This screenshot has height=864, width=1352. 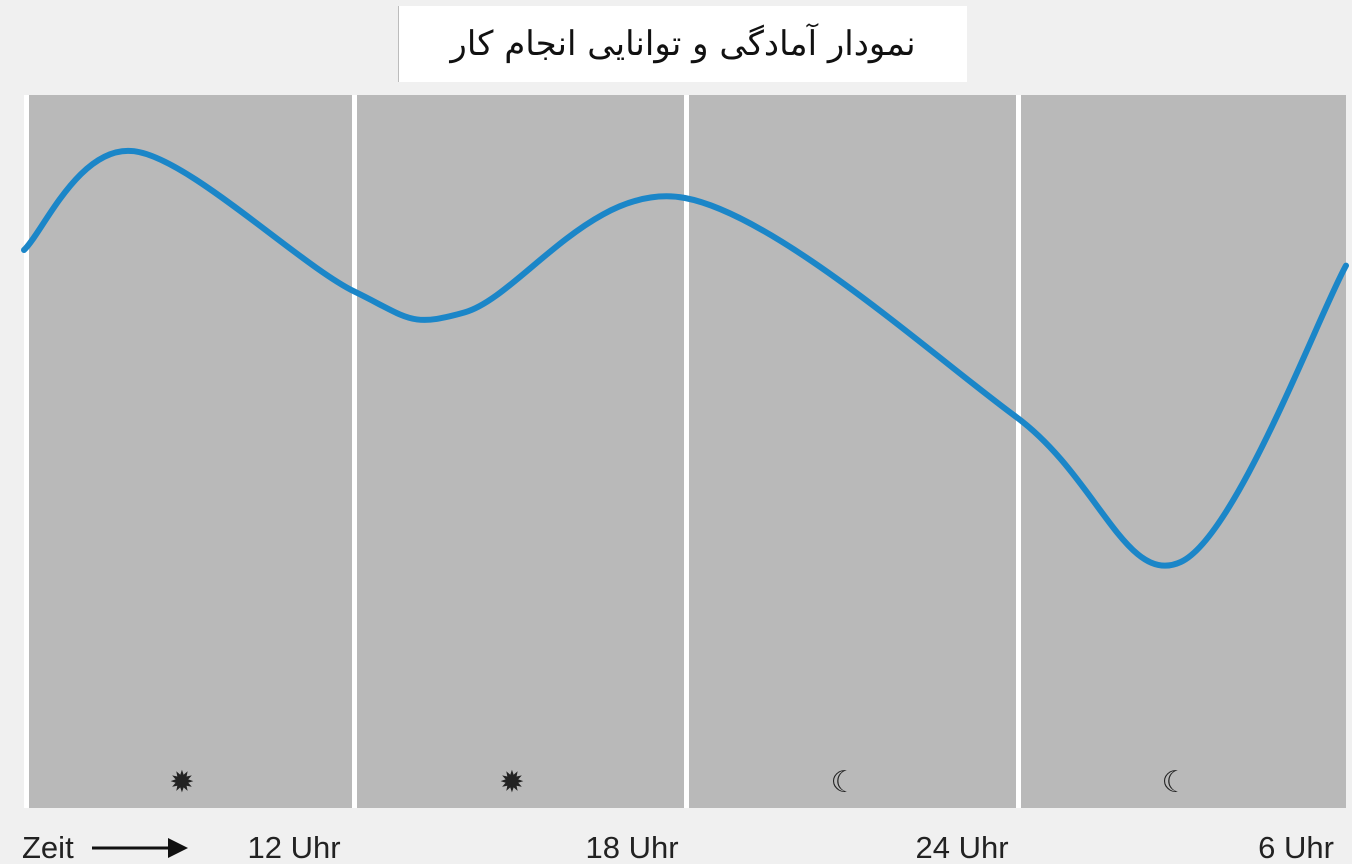 I want to click on time-axis: Zeit, so click(x=105, y=847).